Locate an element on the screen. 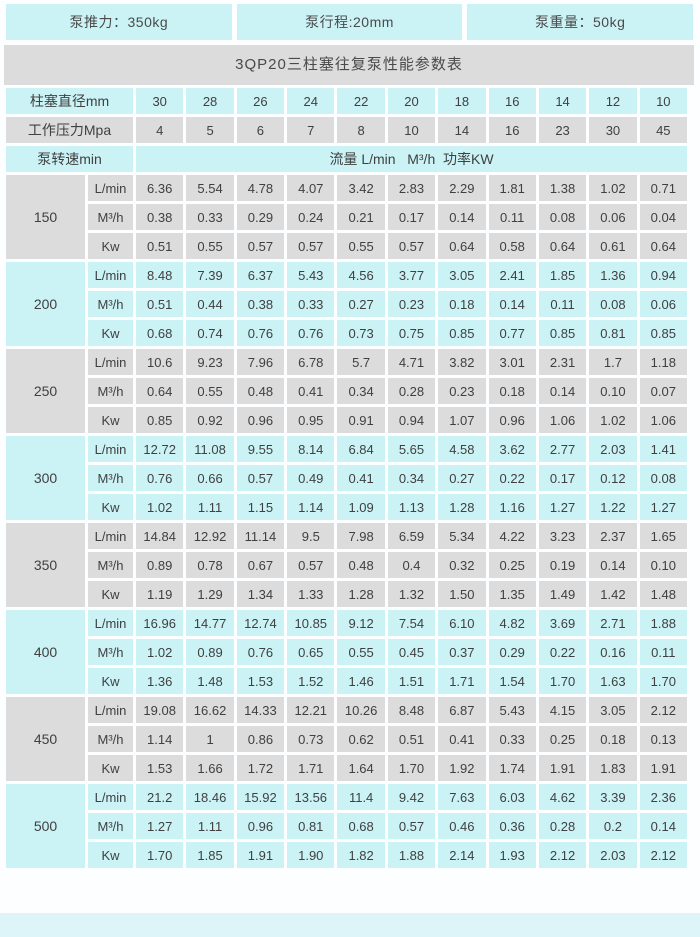  value-cell: 16.96 is located at coordinates (160, 623).